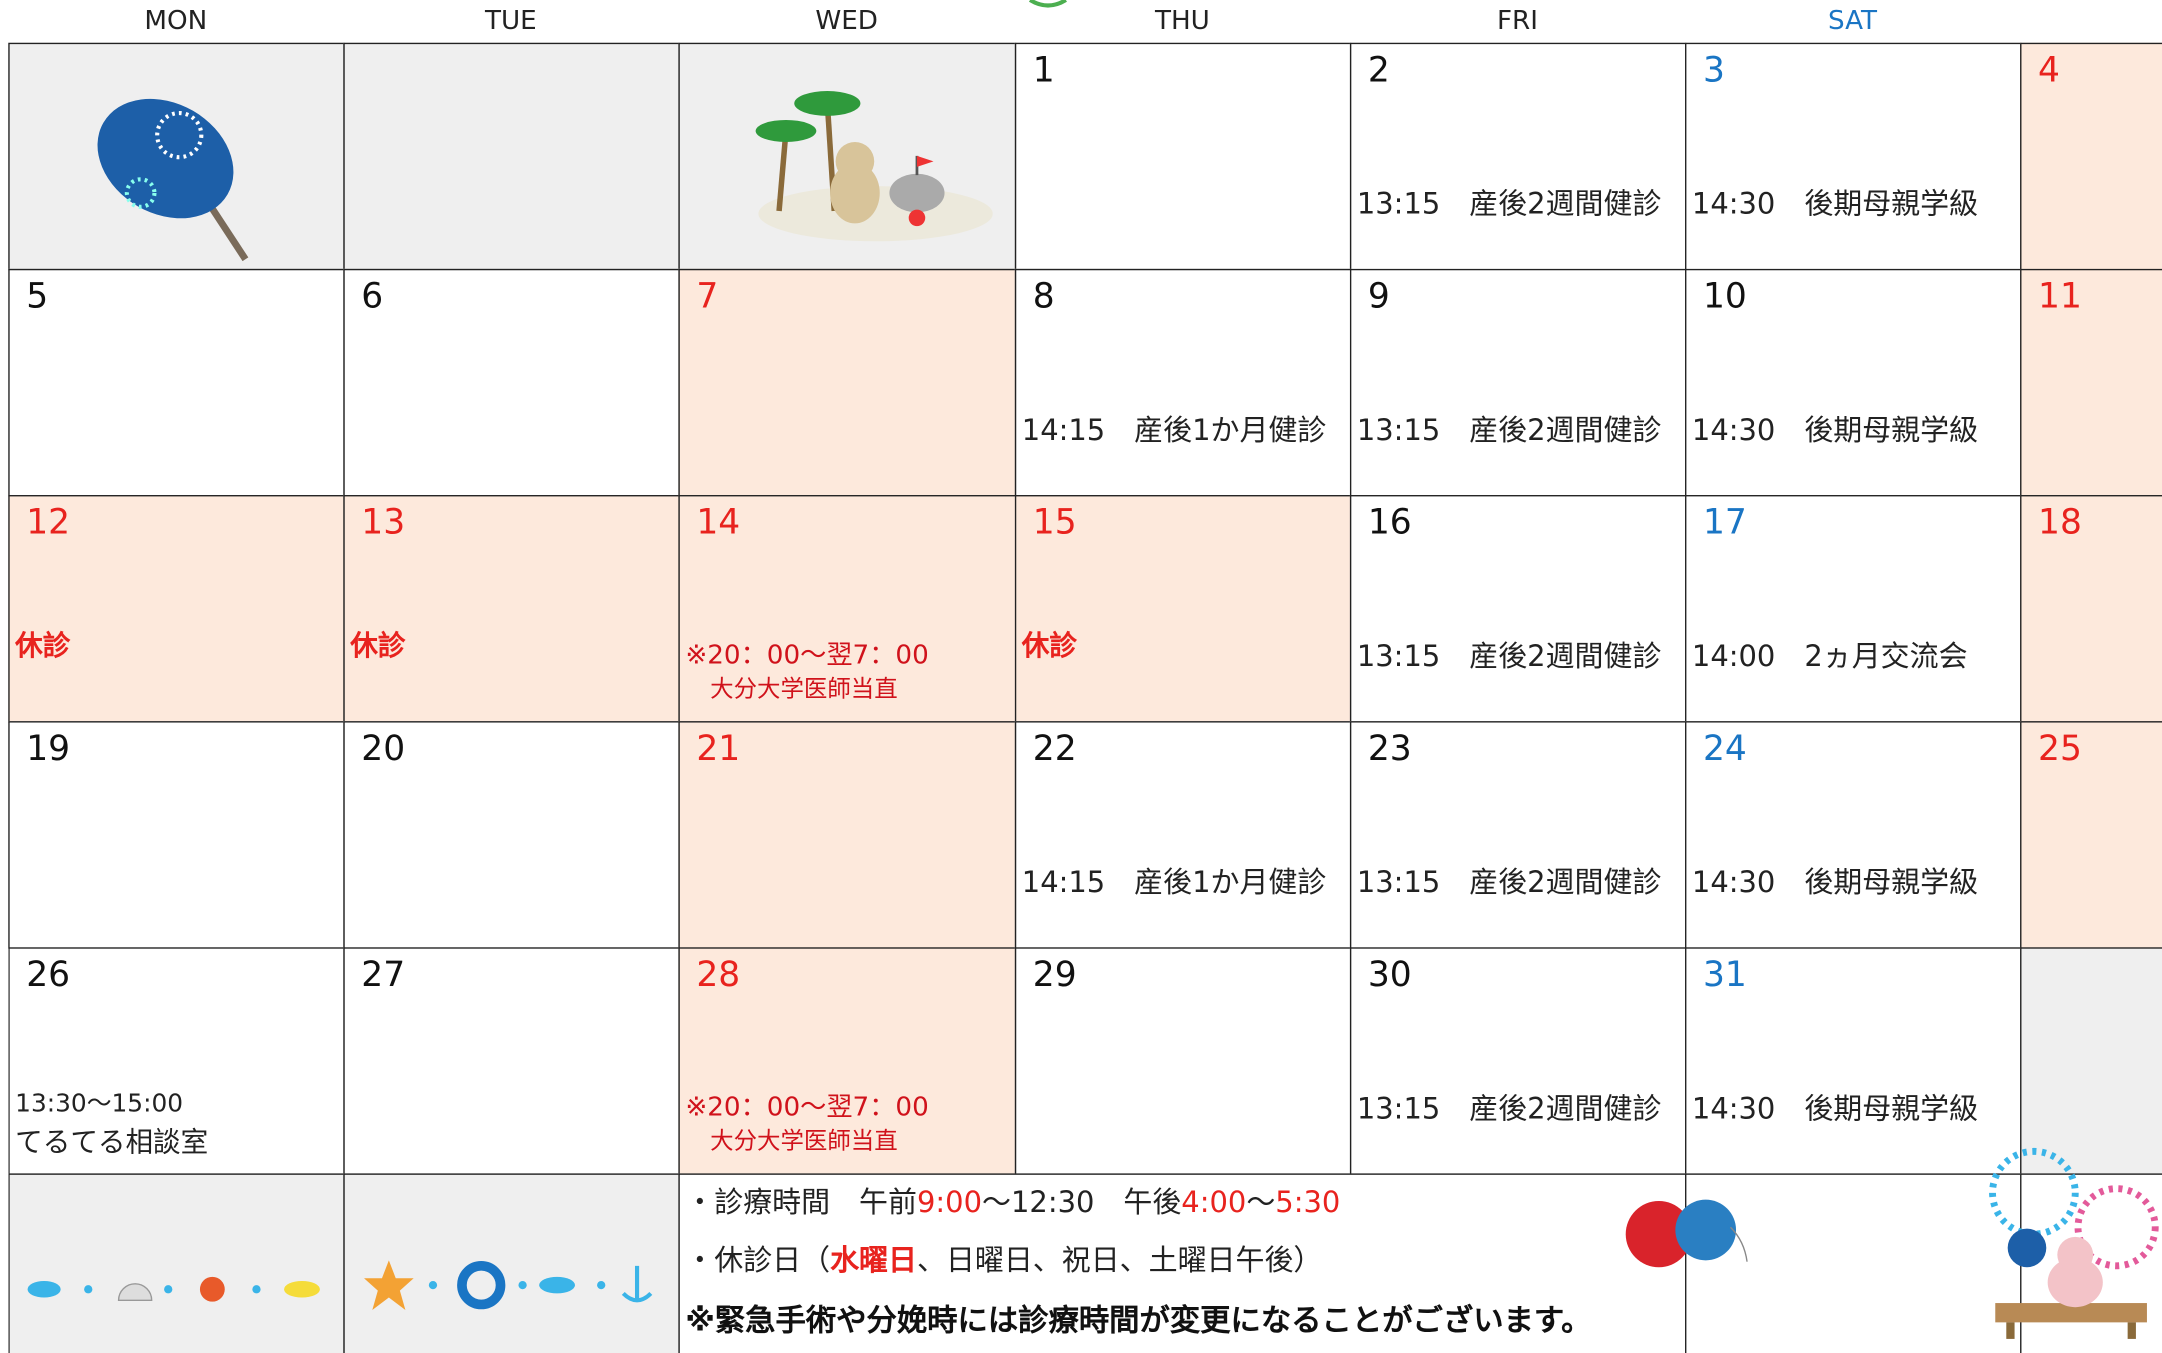 This screenshot has height=1353, width=2162. I want to click on note-text: 水曜日, so click(873, 1260).